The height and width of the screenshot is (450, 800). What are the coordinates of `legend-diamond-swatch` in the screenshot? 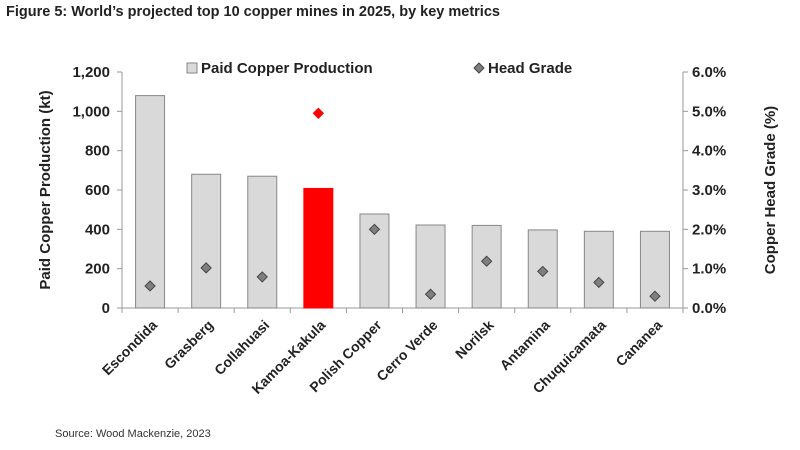 It's located at (479, 68).